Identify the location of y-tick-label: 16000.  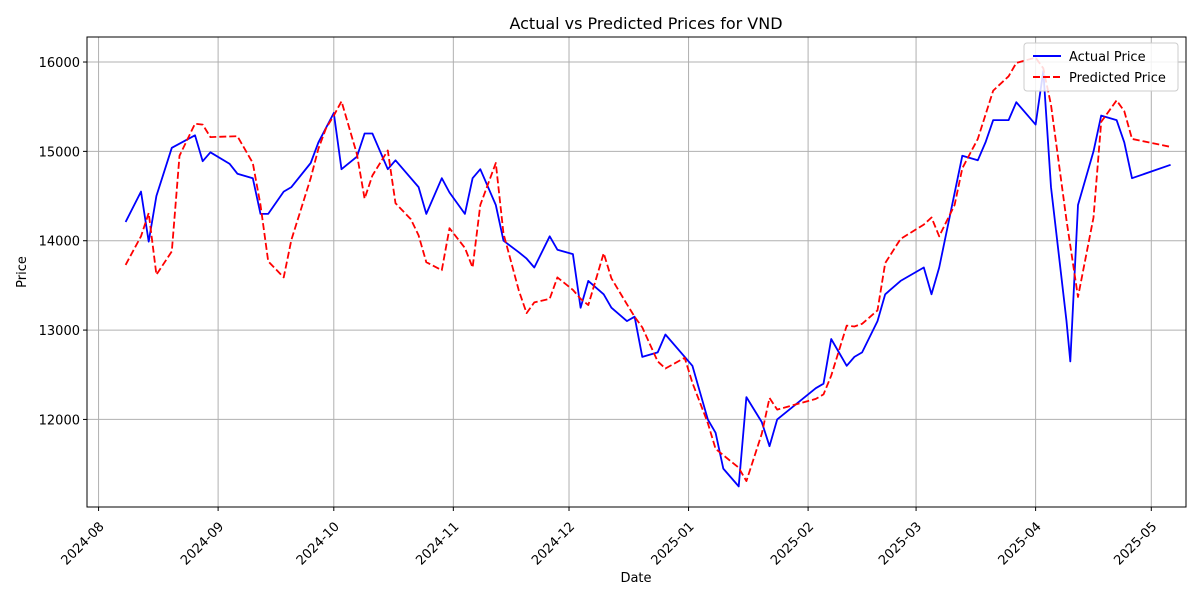
(59, 63).